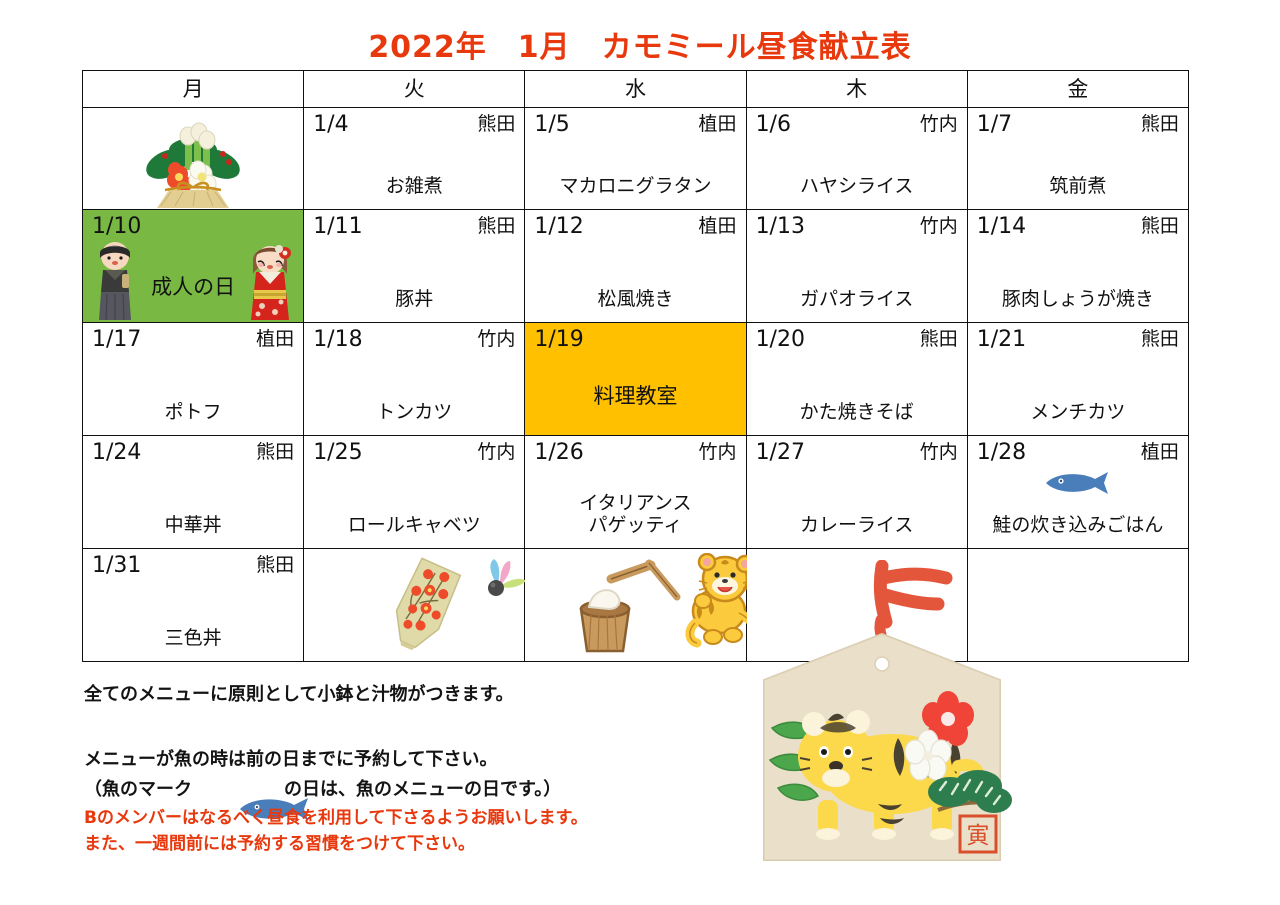 Image resolution: width=1280 pixels, height=905 pixels. I want to click on calendar-day-cell: 1/27 竹内 カレーライス, so click(856, 492).